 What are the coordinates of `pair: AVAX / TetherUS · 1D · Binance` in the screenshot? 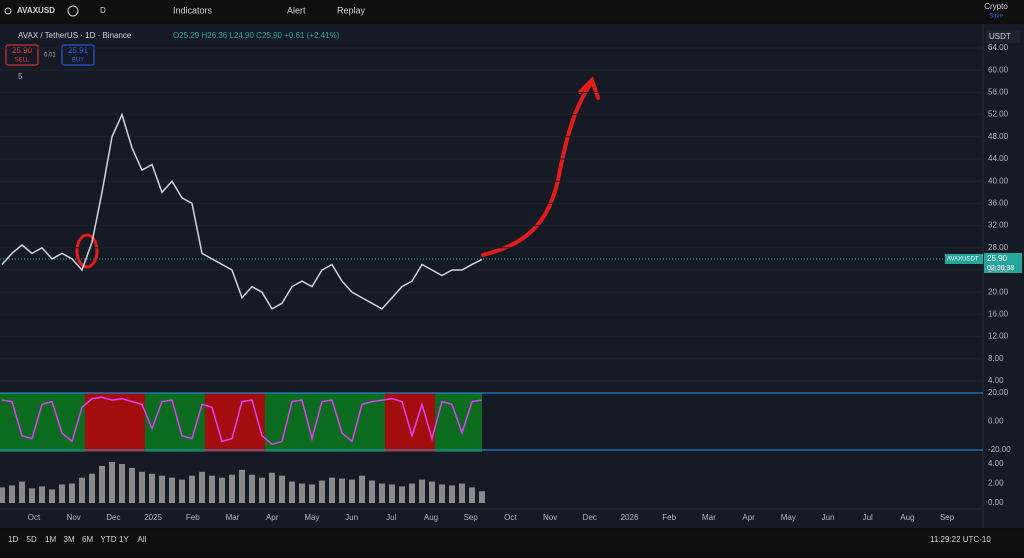 It's located at (75, 35).